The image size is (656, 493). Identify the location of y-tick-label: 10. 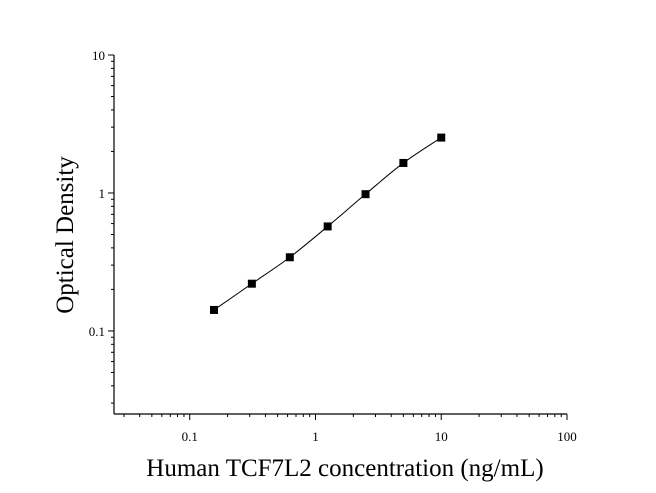
(98, 55).